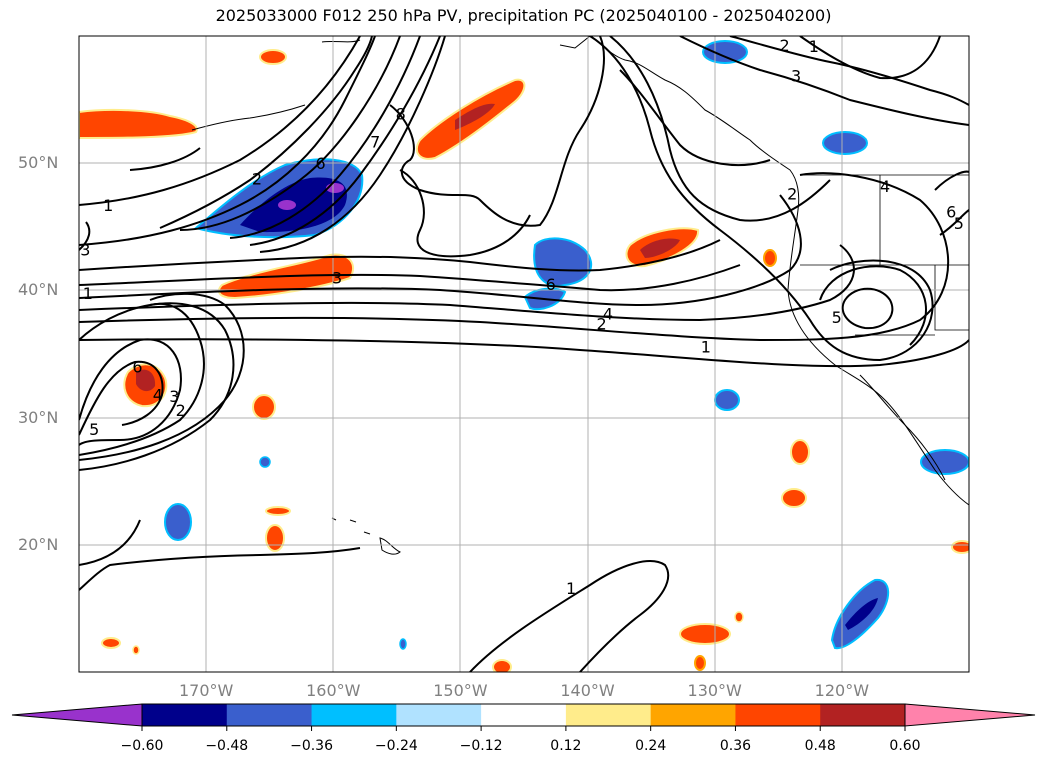  Describe the element at coordinates (38, 417) in the screenshot. I see `lat-label: 30°N` at that location.